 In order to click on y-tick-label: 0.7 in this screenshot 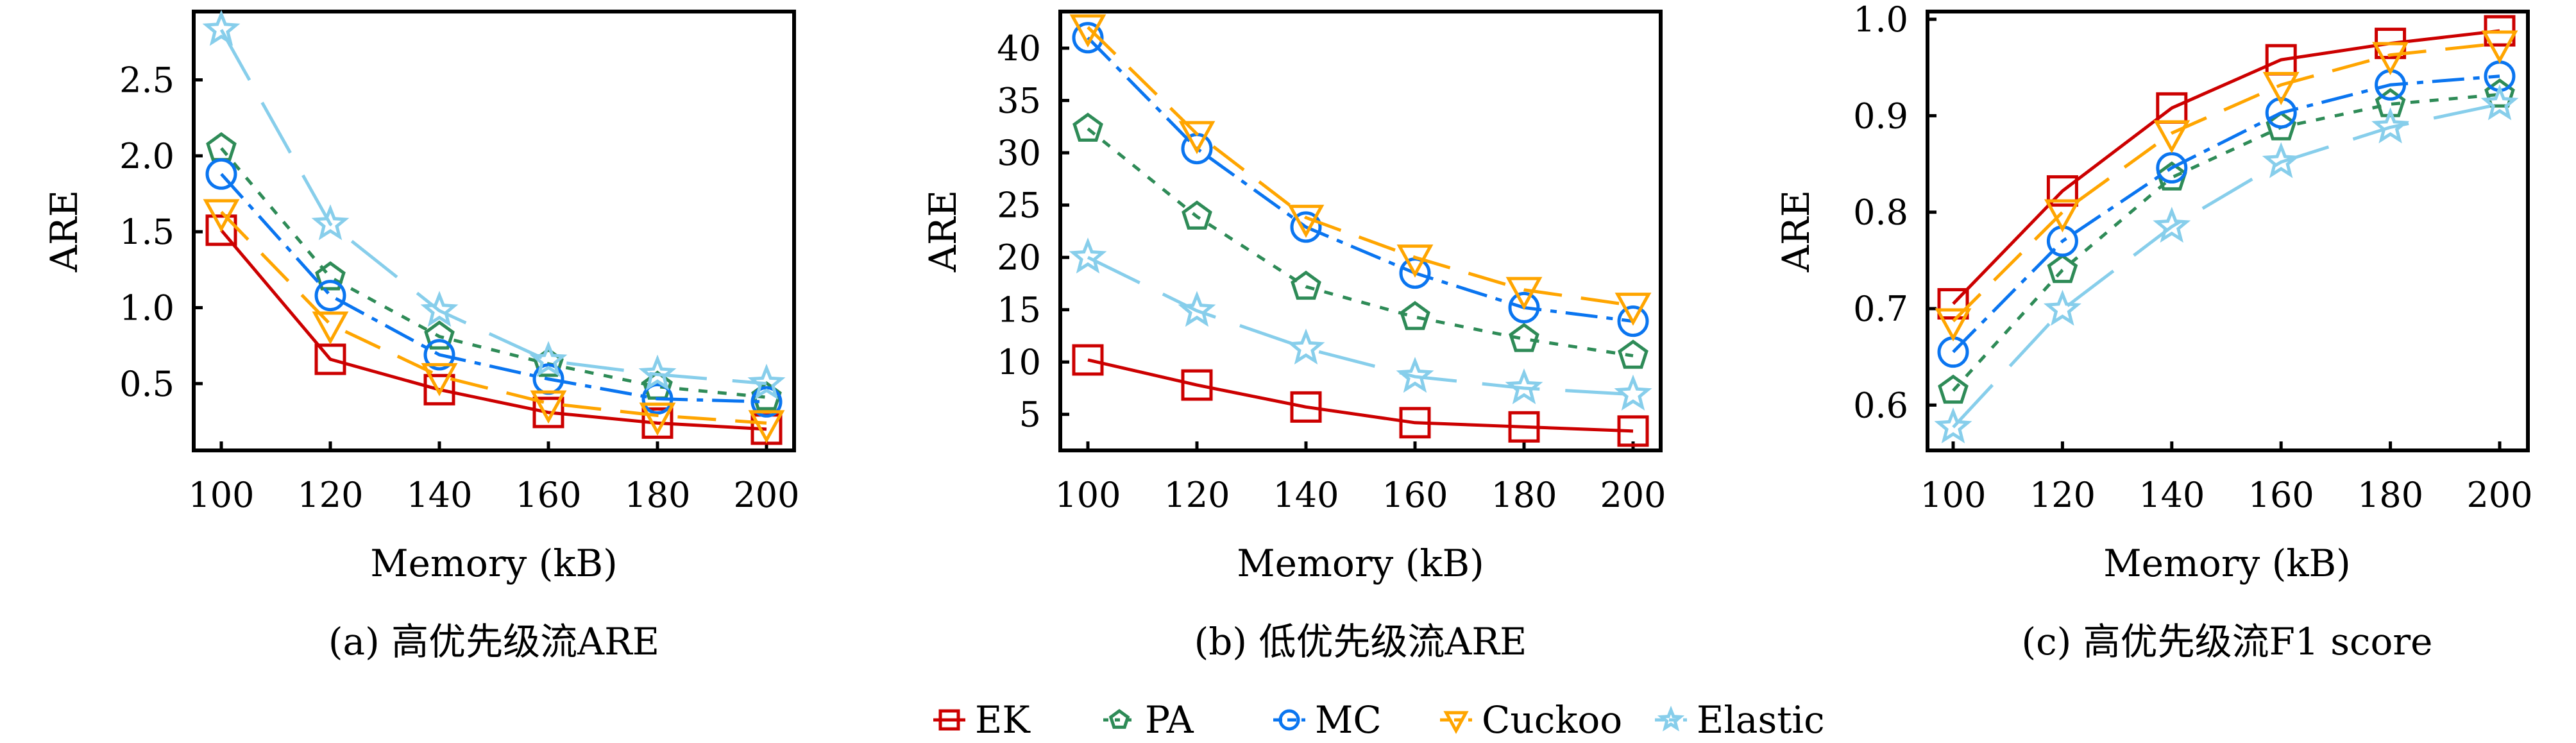, I will do `click(1880, 309)`.